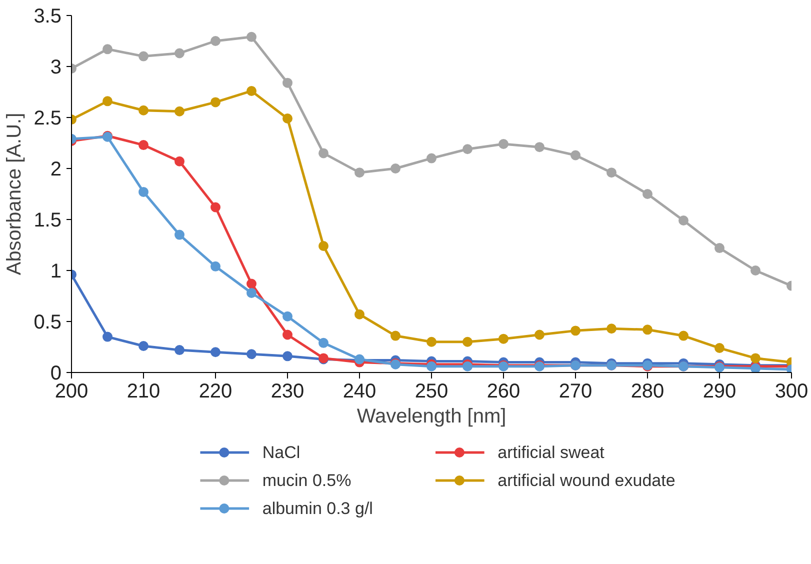 Image resolution: width=811 pixels, height=564 pixels. What do you see at coordinates (281, 452) in the screenshot?
I see `legend-label: NaCl` at bounding box center [281, 452].